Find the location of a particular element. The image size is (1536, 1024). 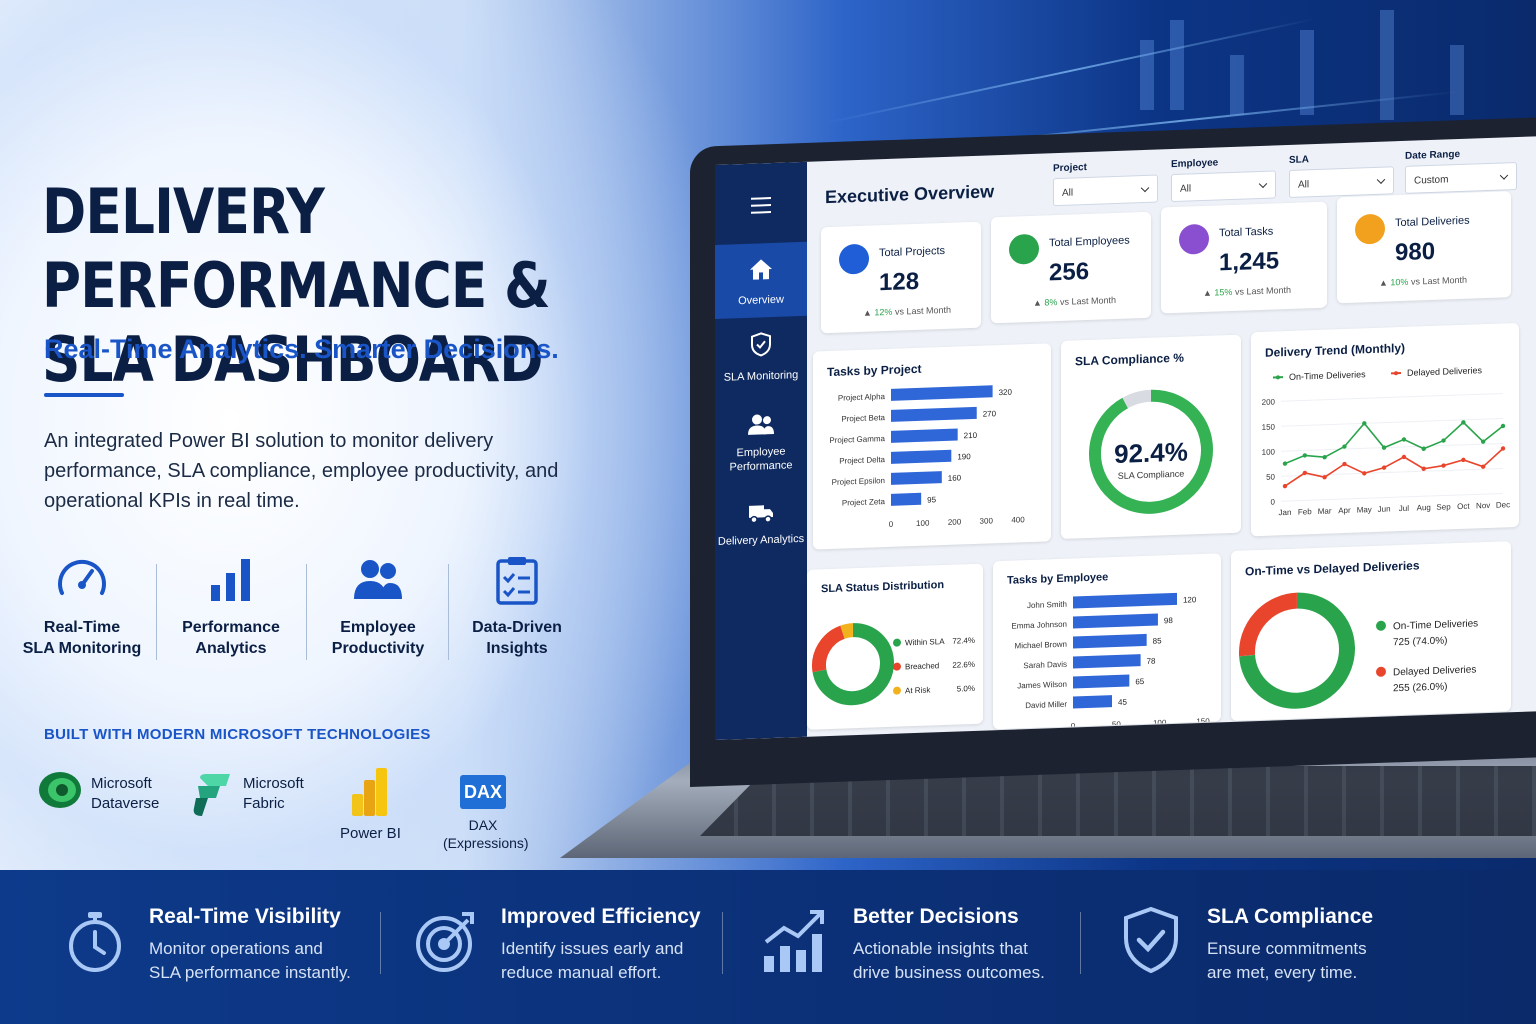

filter-project: Project All is located at coordinates (1105, 183).